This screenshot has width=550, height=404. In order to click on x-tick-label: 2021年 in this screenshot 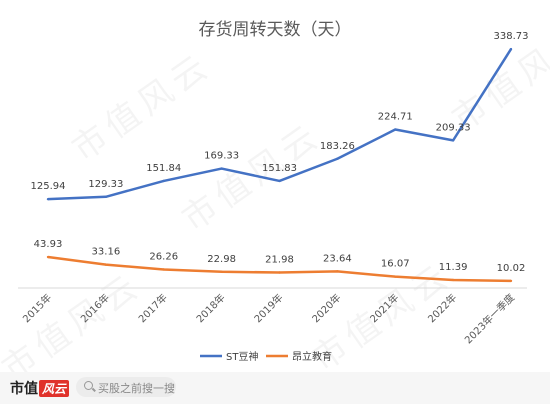, I will do `click(384, 308)`.